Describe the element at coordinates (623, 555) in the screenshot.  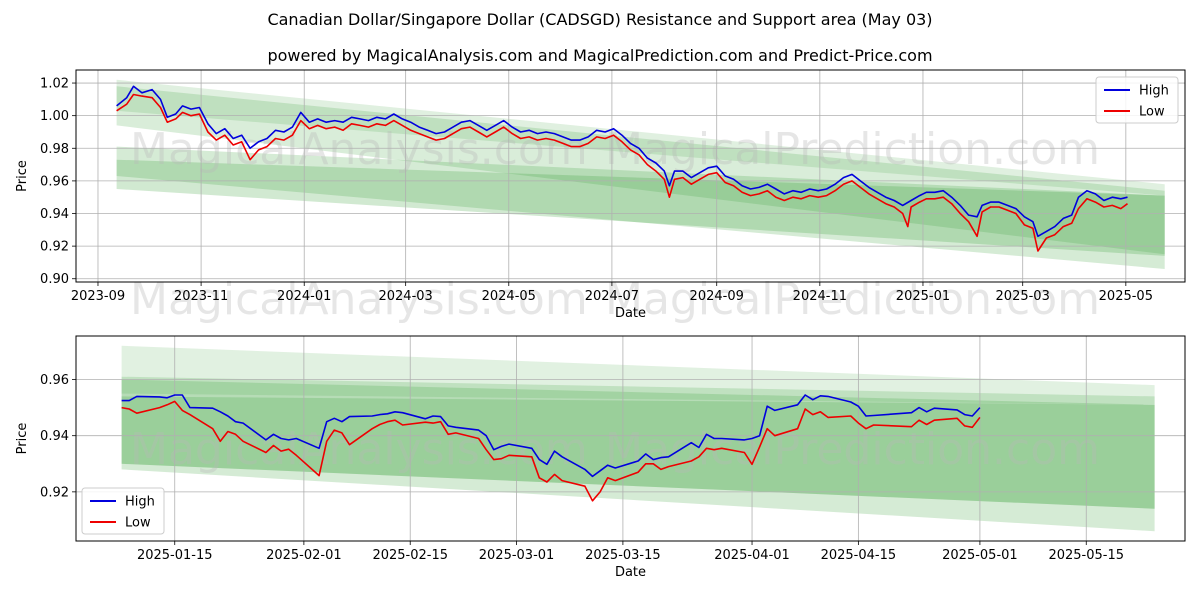
I see `x-tick-label: 2025-03-15` at that location.